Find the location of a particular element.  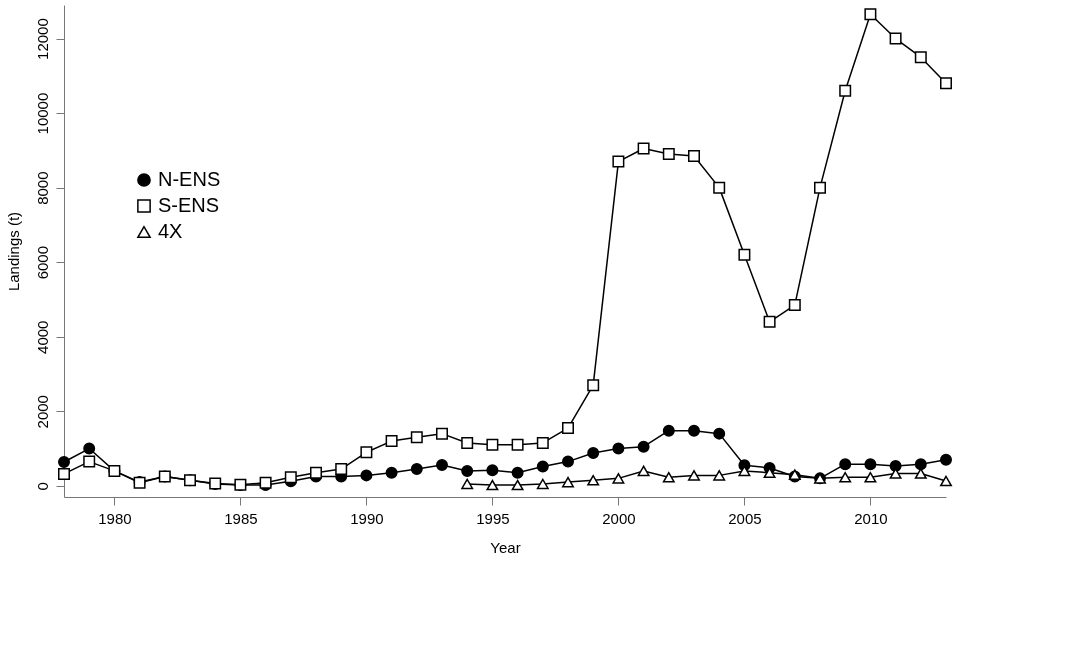

y-tick-label: 8000 is located at coordinates (42, 188).